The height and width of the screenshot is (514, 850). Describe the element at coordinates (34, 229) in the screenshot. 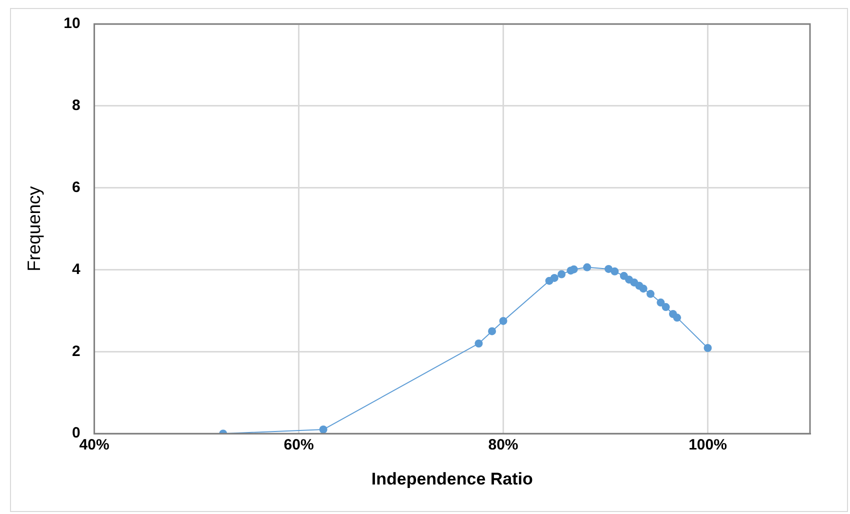

I see `y-axis-title: Frequency` at that location.